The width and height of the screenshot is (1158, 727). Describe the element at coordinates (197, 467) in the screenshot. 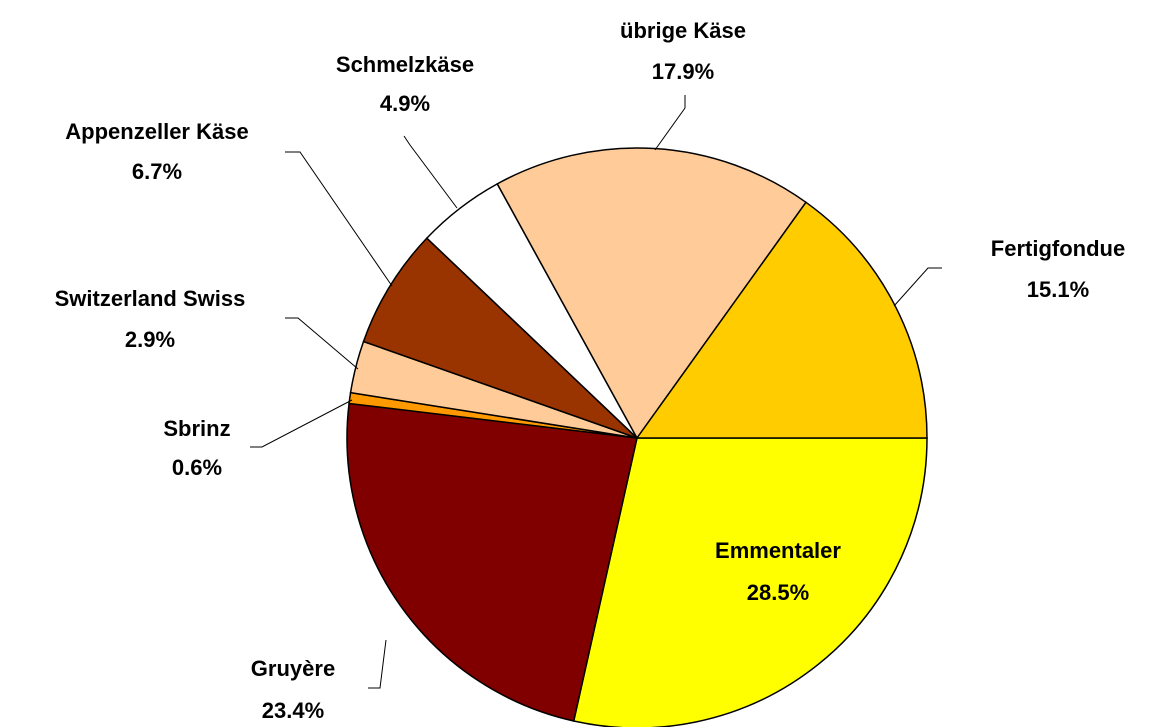

I see `value-label: 0.6%` at that location.